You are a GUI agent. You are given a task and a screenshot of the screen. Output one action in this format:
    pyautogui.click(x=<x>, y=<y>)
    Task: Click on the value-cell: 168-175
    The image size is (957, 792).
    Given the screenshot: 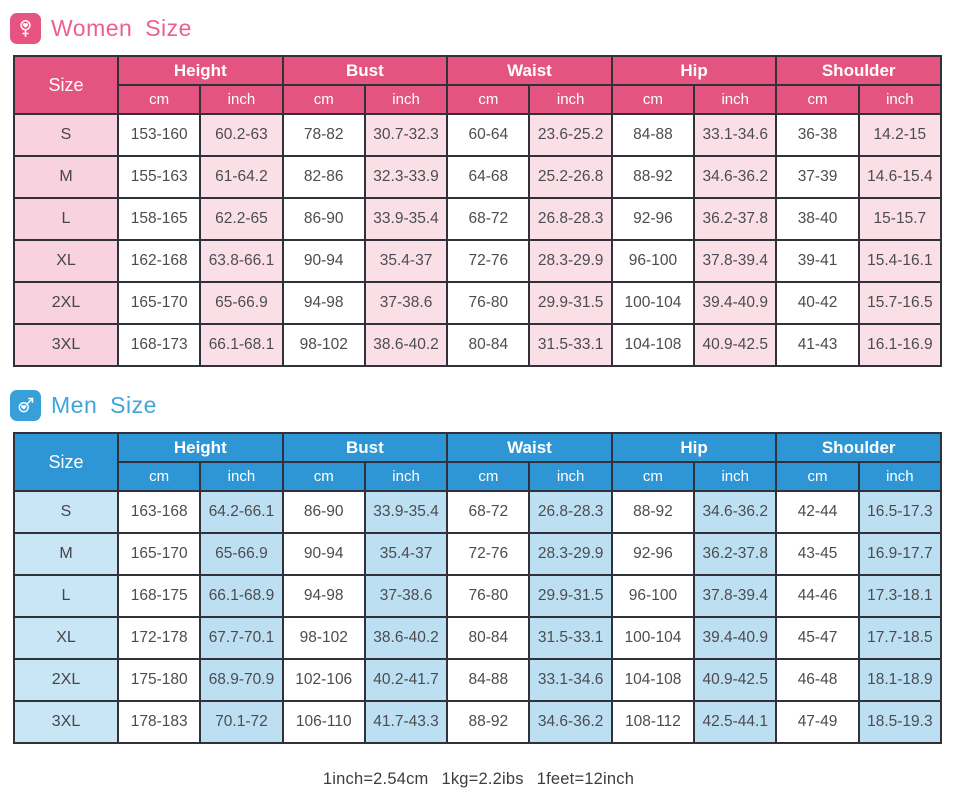 What is the action you would take?
    pyautogui.click(x=159, y=596)
    